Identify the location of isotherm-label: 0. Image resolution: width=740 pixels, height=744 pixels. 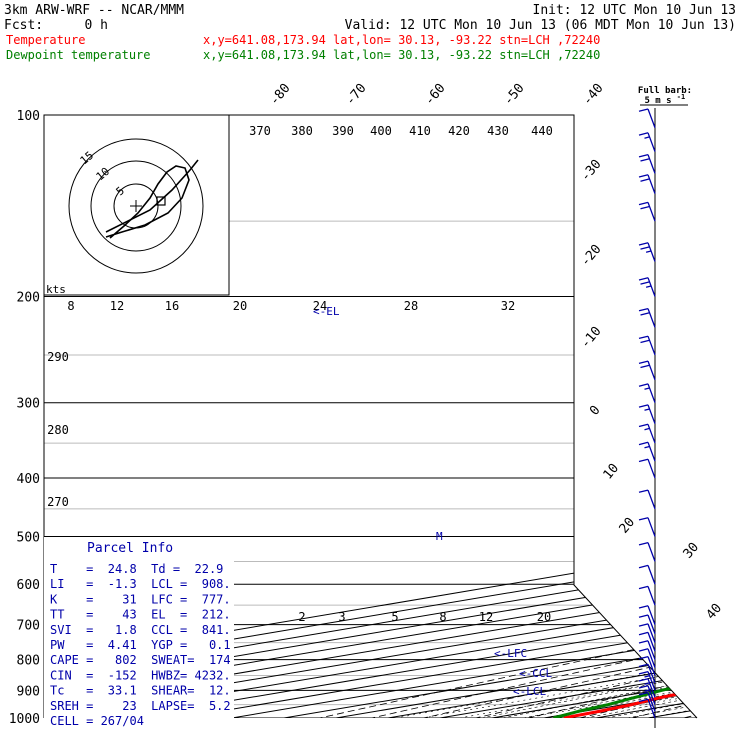
(595, 411).